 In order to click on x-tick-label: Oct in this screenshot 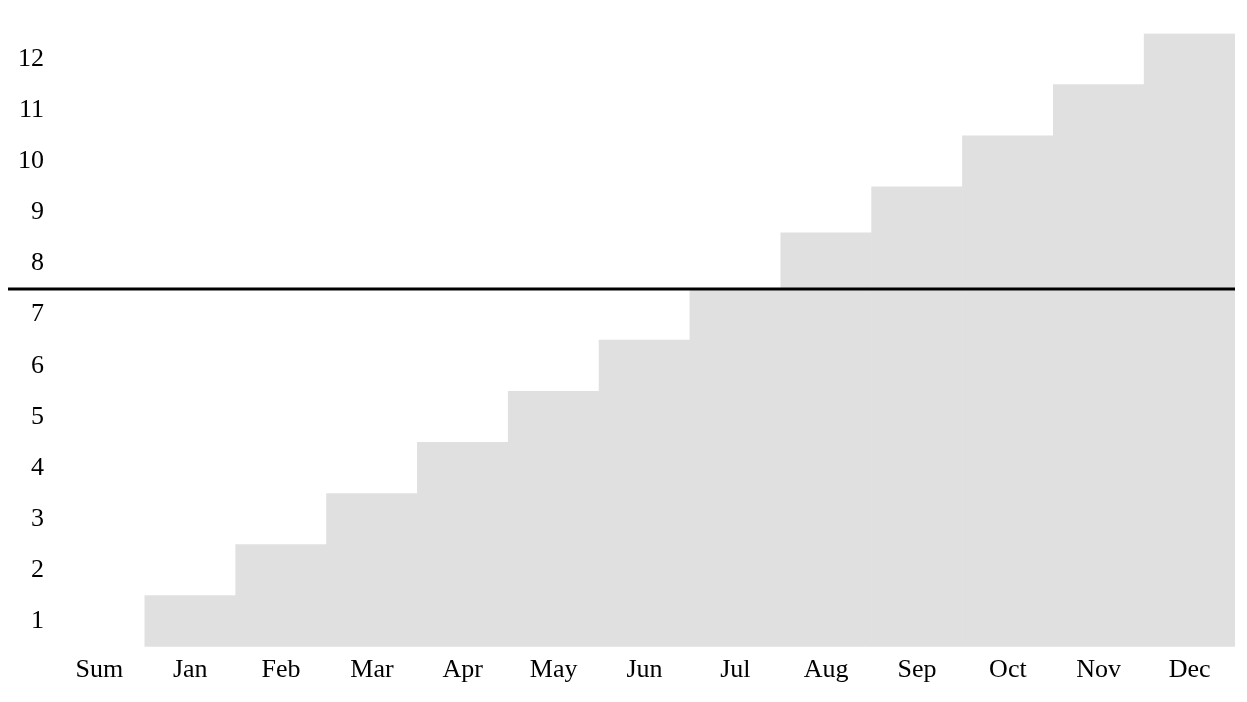, I will do `click(1008, 669)`.